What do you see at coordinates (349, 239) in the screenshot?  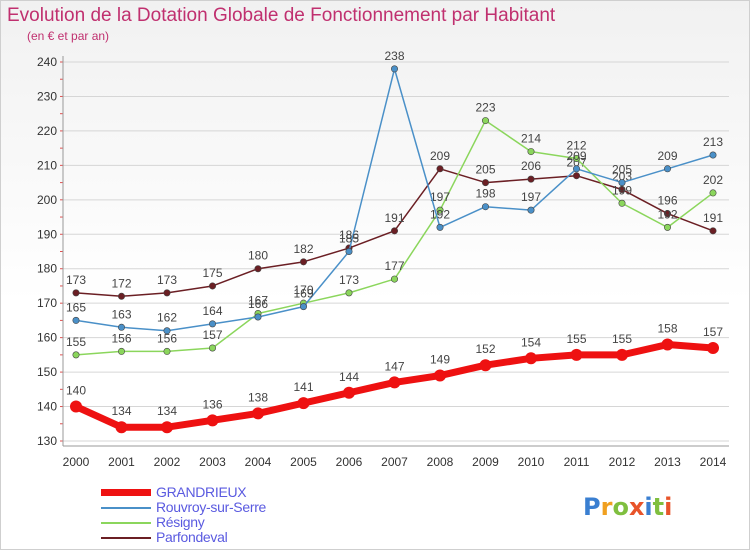 I see `data-label: 185` at bounding box center [349, 239].